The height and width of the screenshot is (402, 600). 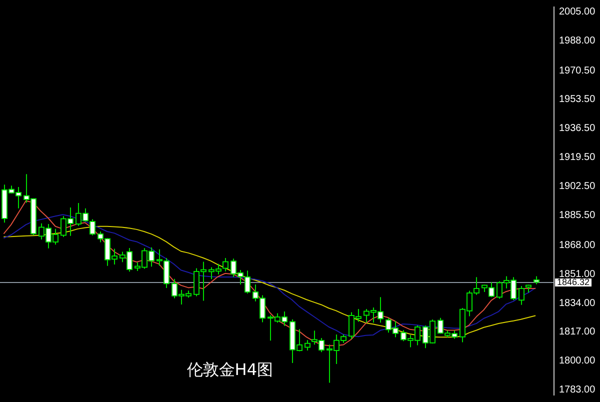 I want to click on y-tick-label: 2005.00, so click(x=577, y=12).